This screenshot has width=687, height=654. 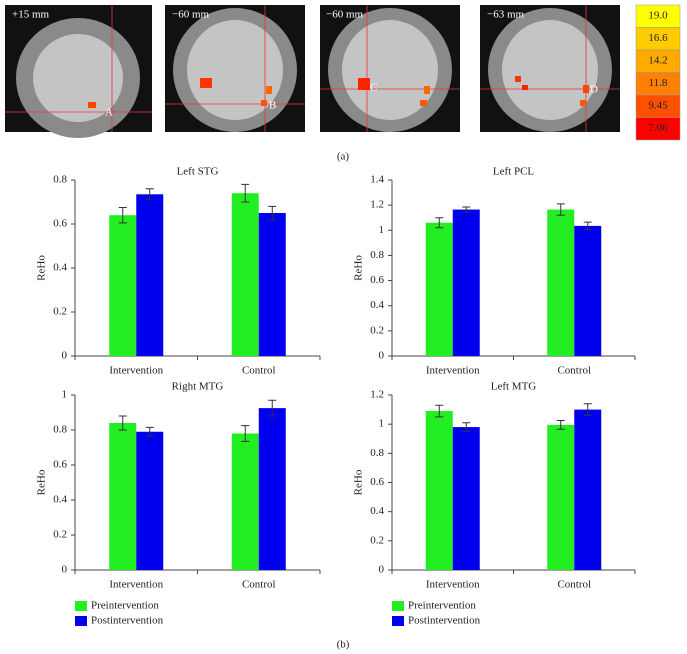 I want to click on colorbar-label: 14.2, so click(x=657, y=61).